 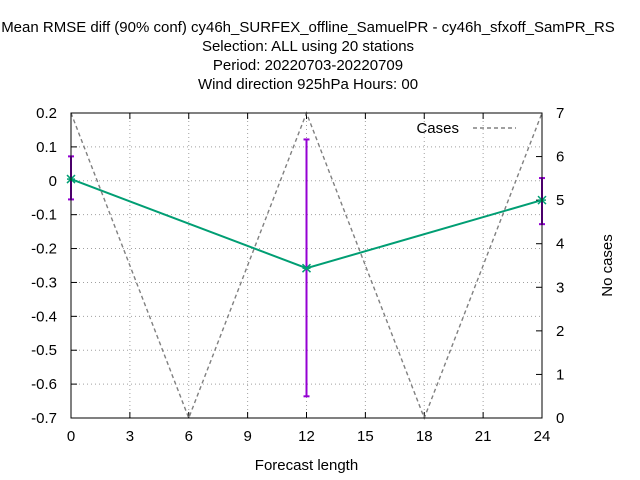 I want to click on data-point, so click(x=306, y=268).